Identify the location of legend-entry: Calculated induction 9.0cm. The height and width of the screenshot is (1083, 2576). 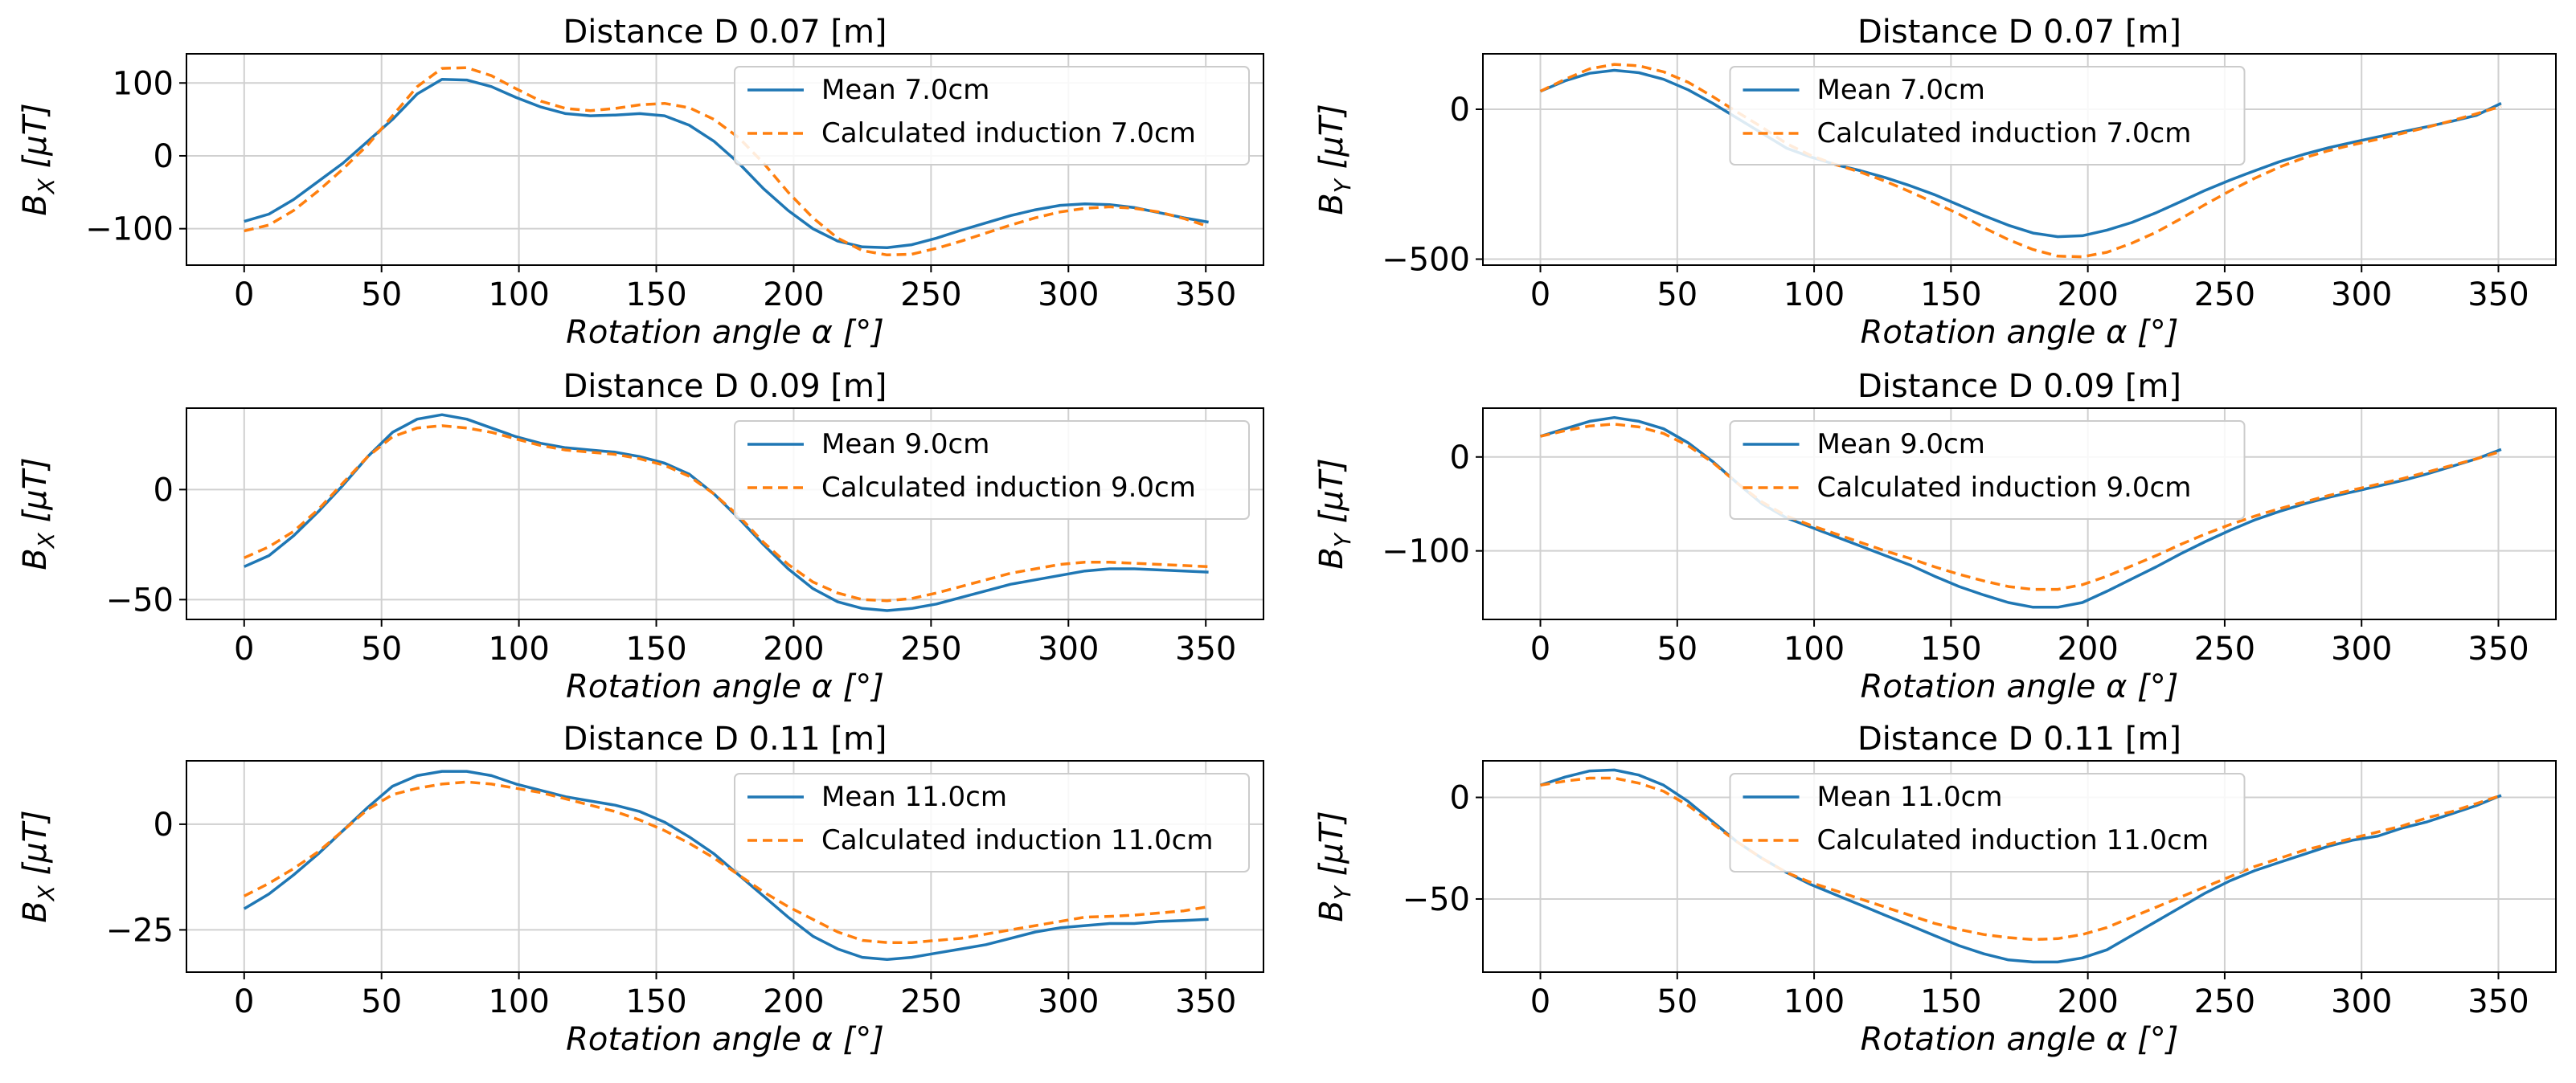
(1008, 488).